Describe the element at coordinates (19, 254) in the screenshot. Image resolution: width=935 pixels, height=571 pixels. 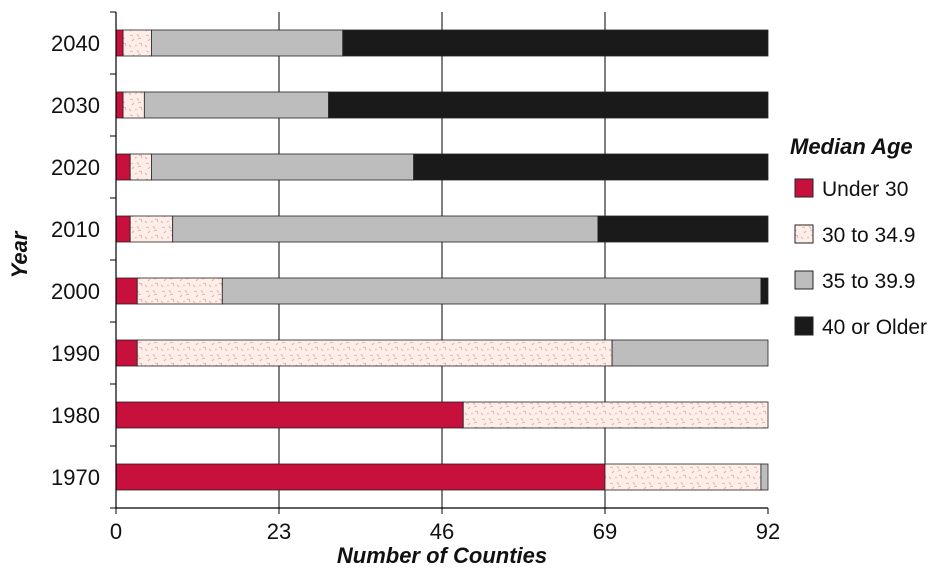
I see `y-axis-title: Year` at that location.